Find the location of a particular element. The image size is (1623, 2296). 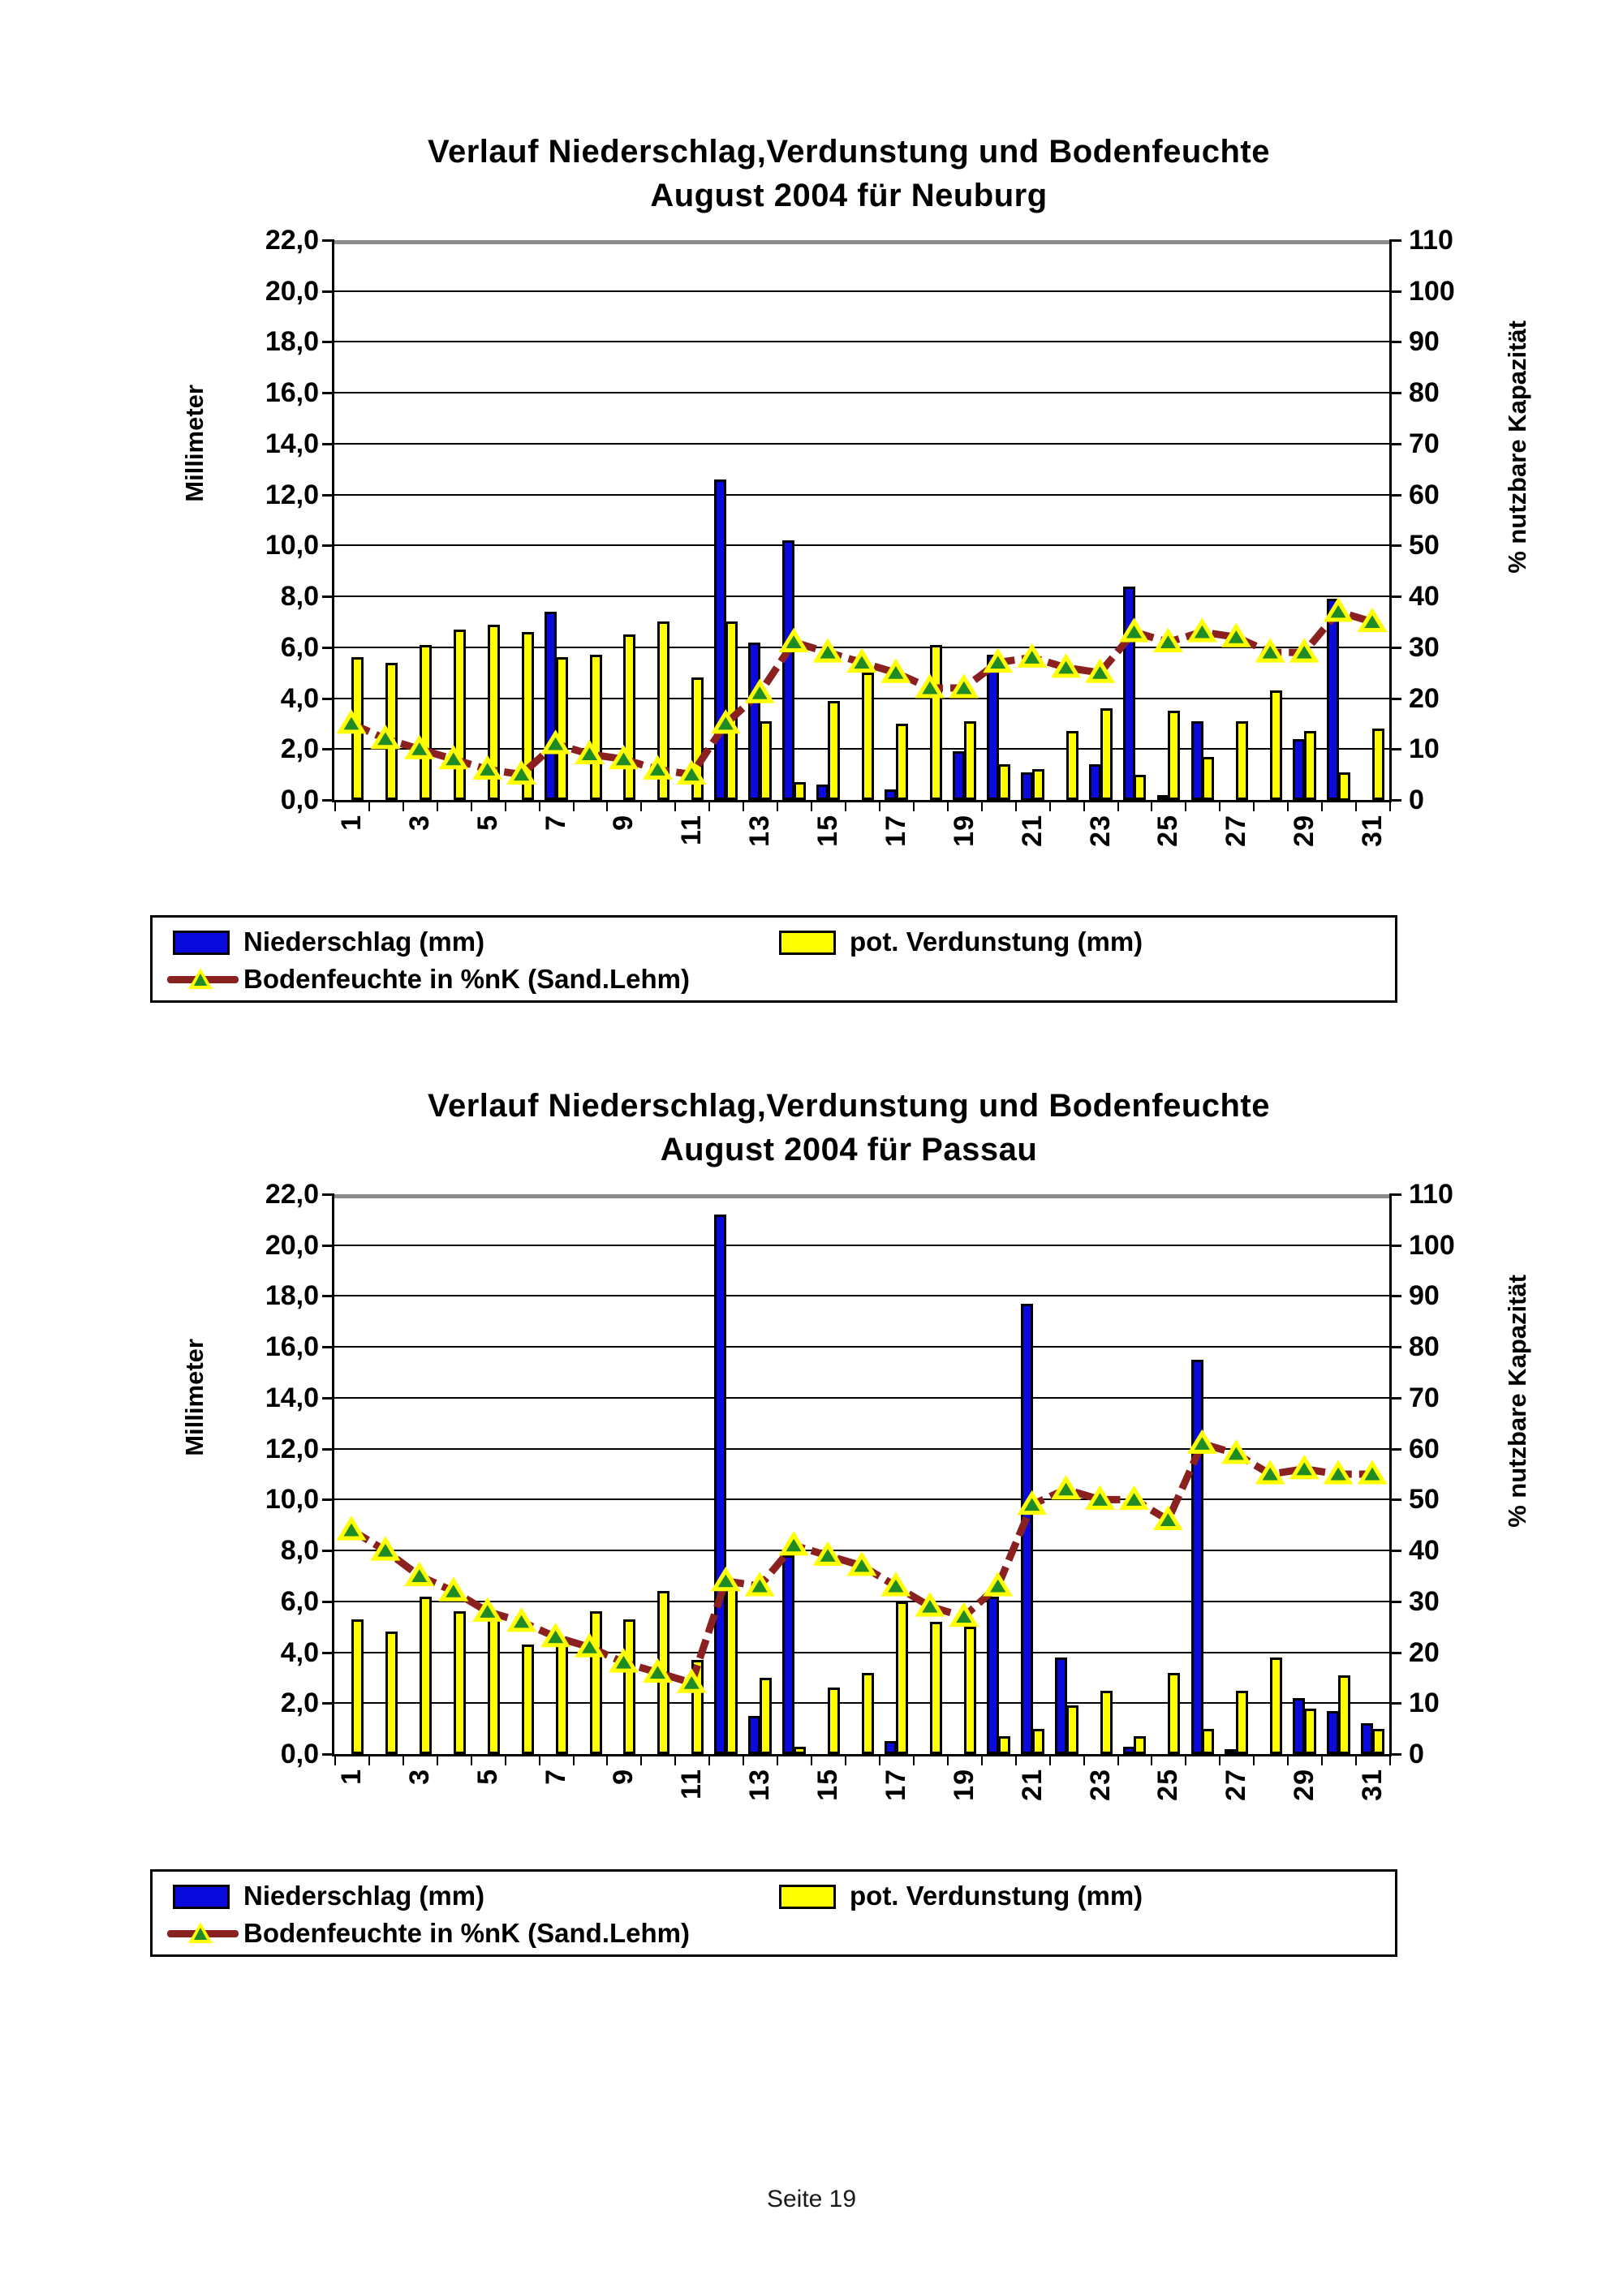

y-axis-label-right: 70 is located at coordinates (1424, 443).